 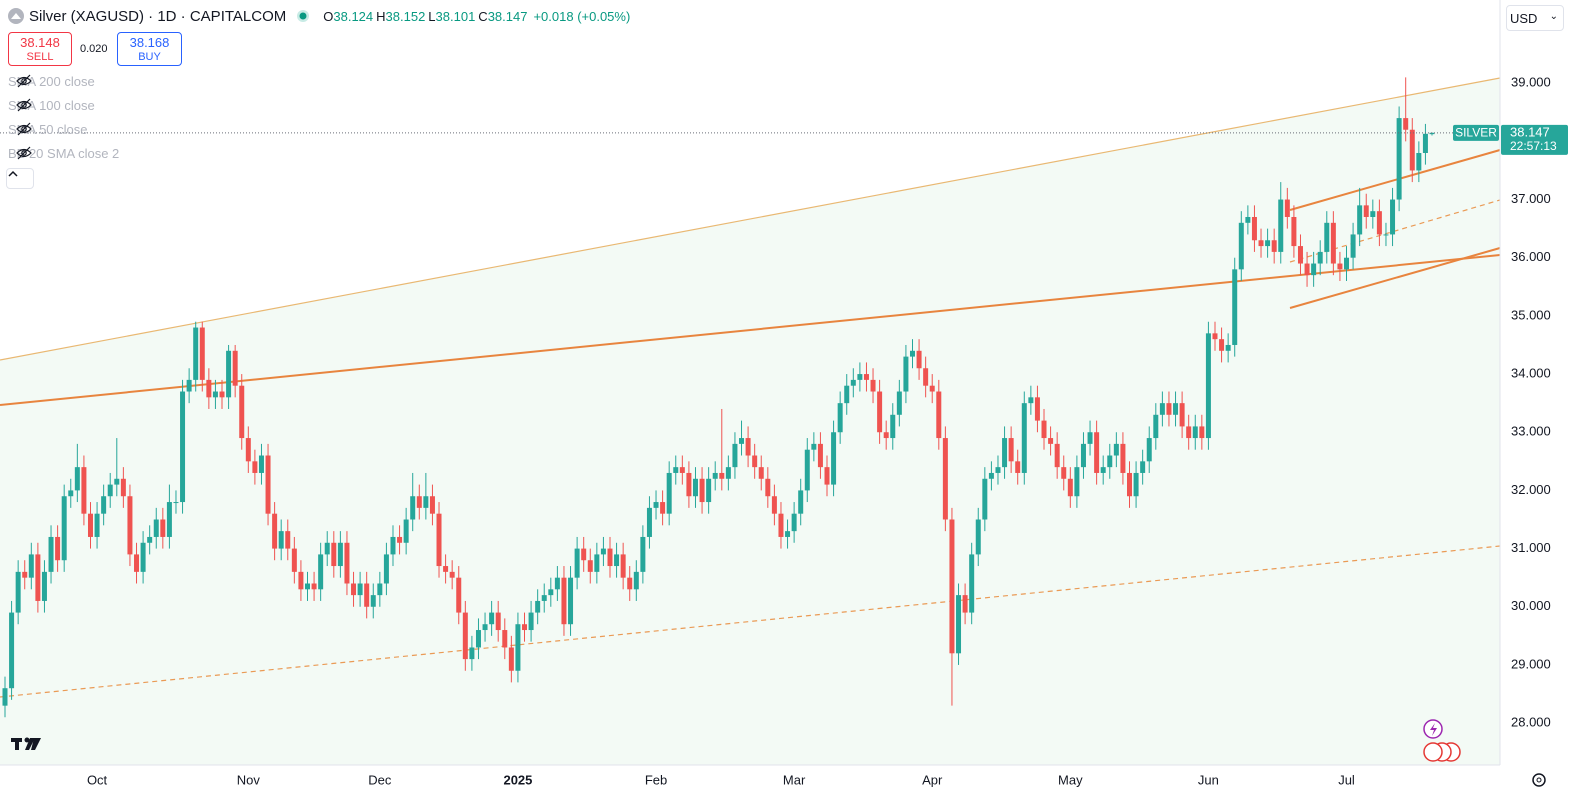 What do you see at coordinates (432, 16) in the screenshot?
I see `low-label: L` at bounding box center [432, 16].